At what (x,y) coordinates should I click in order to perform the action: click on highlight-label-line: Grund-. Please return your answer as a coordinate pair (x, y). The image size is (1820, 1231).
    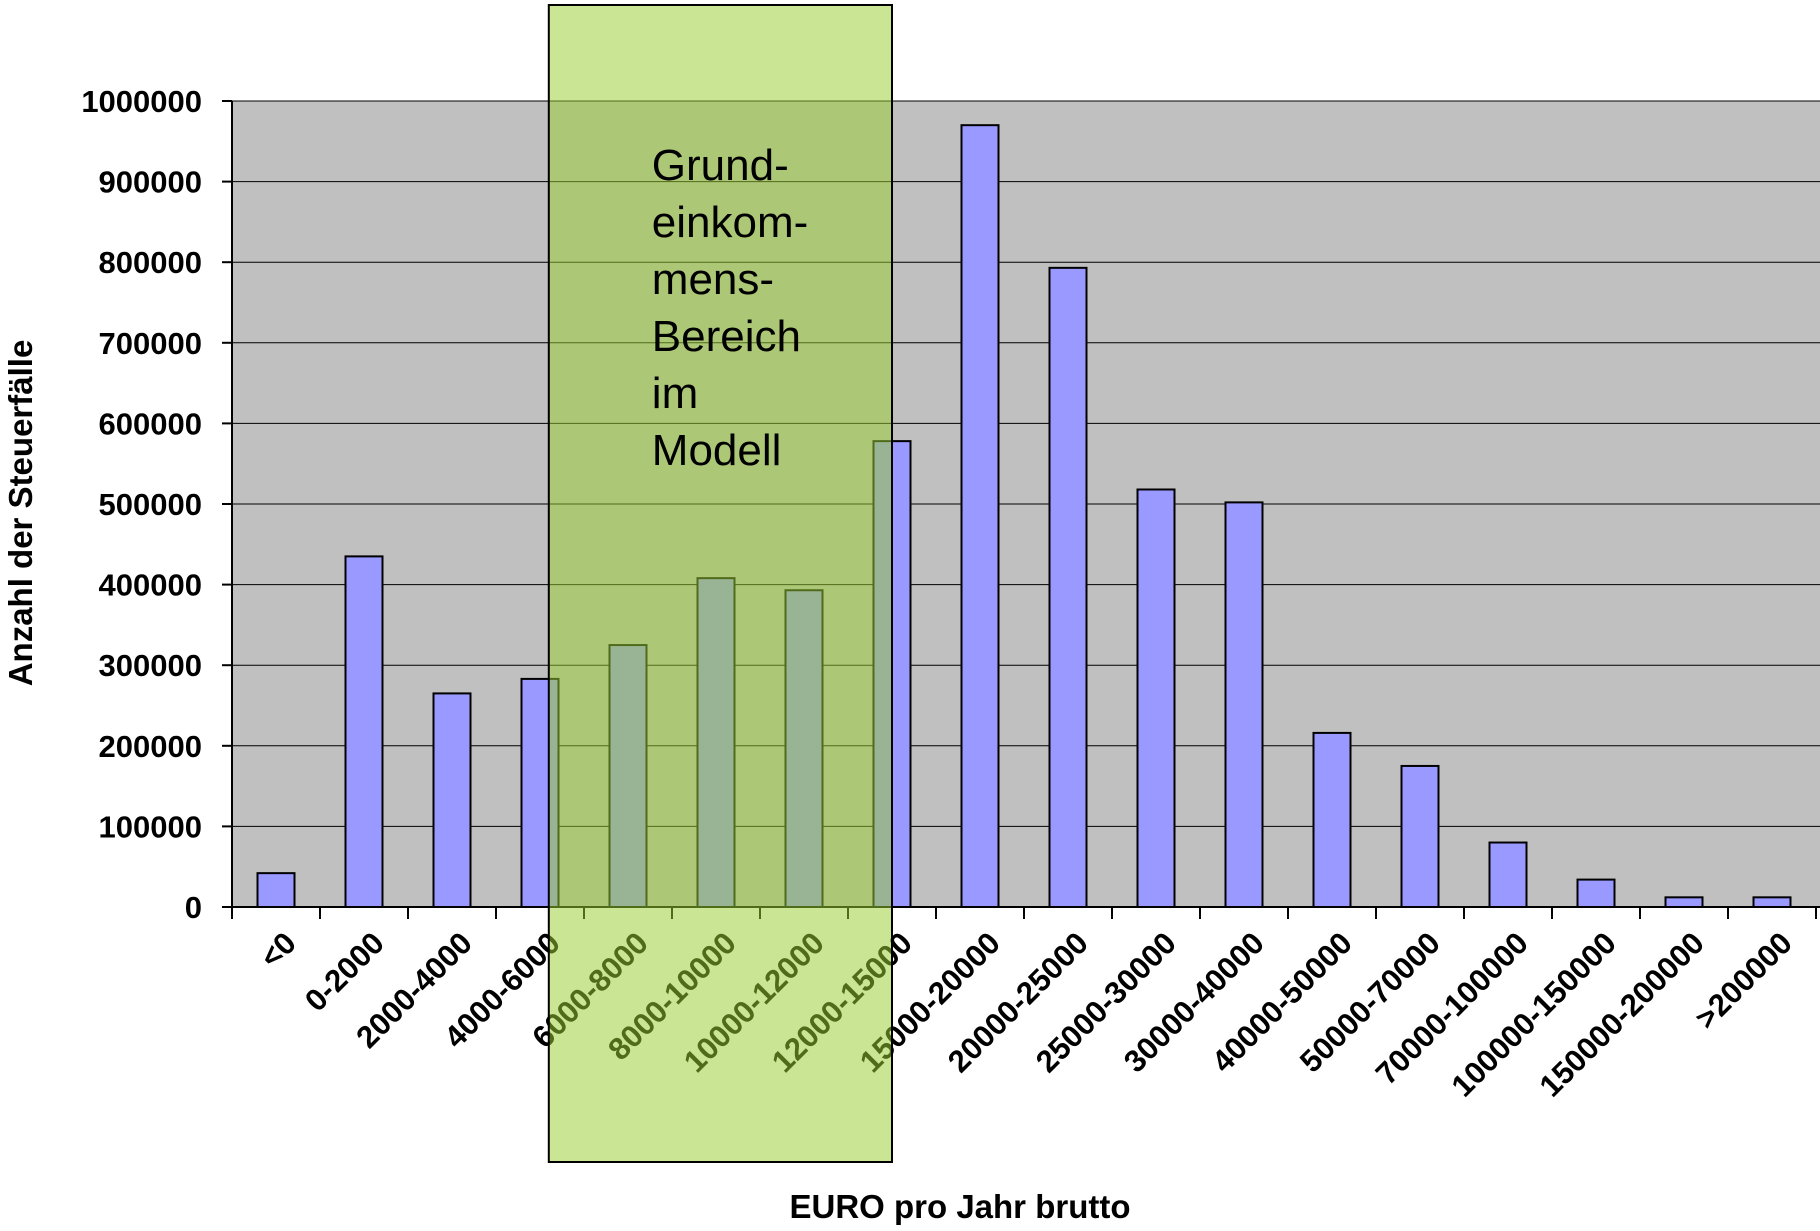
    Looking at the image, I should click on (720, 165).